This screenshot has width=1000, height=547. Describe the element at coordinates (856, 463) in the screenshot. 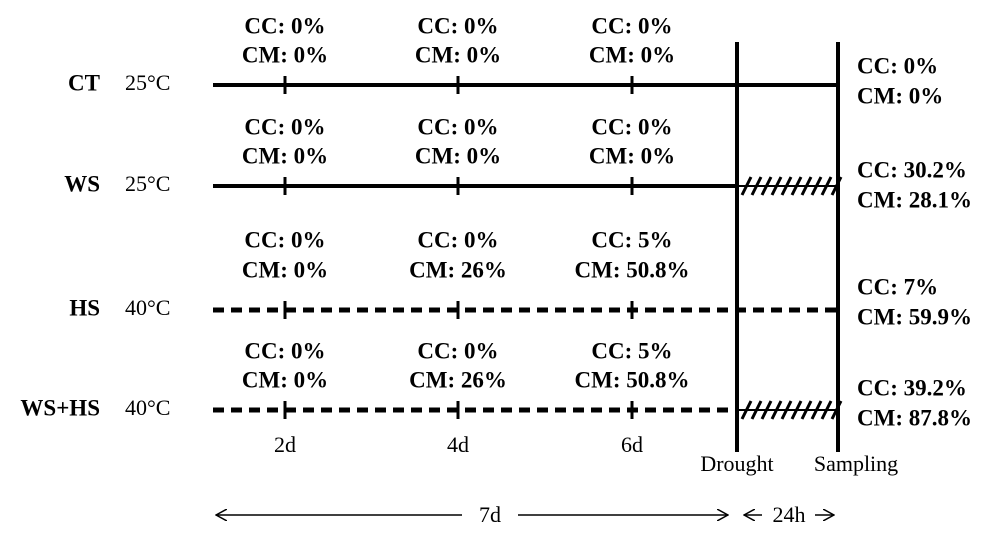

I see `event-label: Sampling` at that location.